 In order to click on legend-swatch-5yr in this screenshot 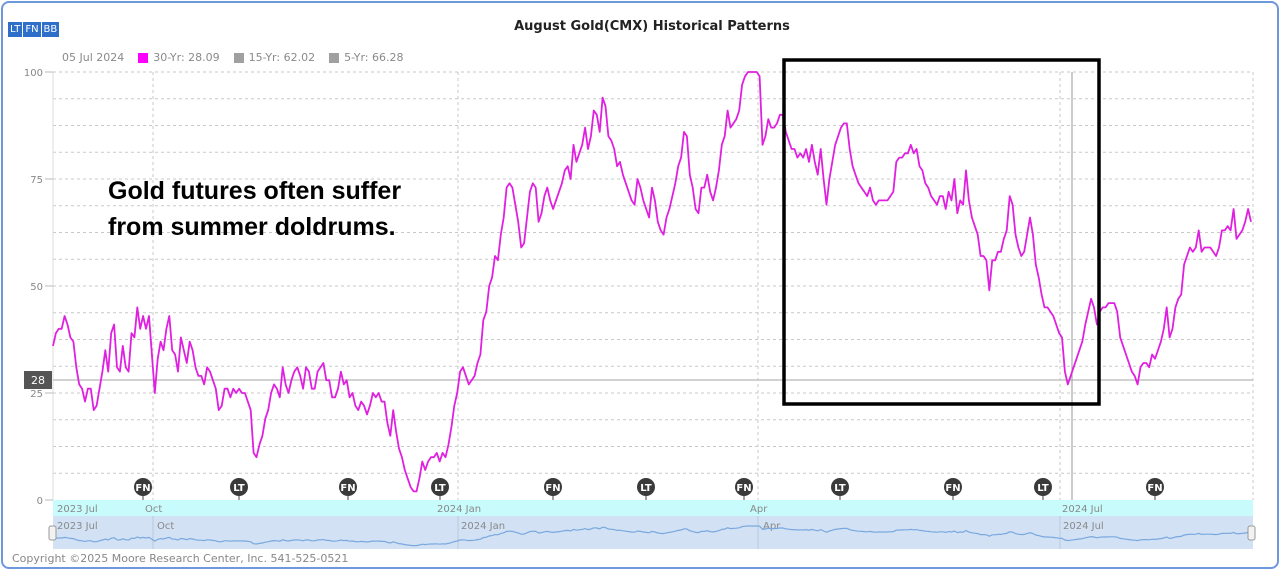, I will do `click(334, 57)`.